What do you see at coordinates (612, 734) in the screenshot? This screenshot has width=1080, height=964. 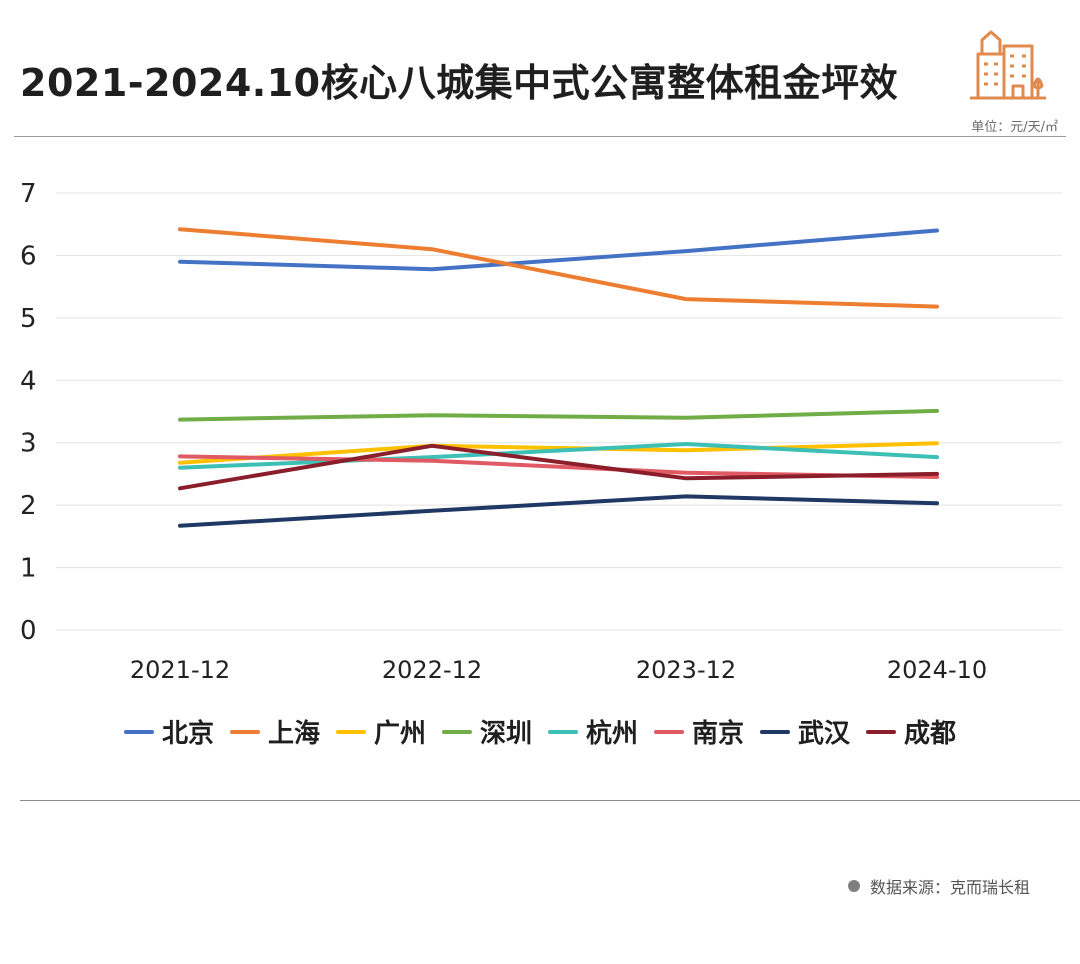 I see `legend-label: 杭州` at bounding box center [612, 734].